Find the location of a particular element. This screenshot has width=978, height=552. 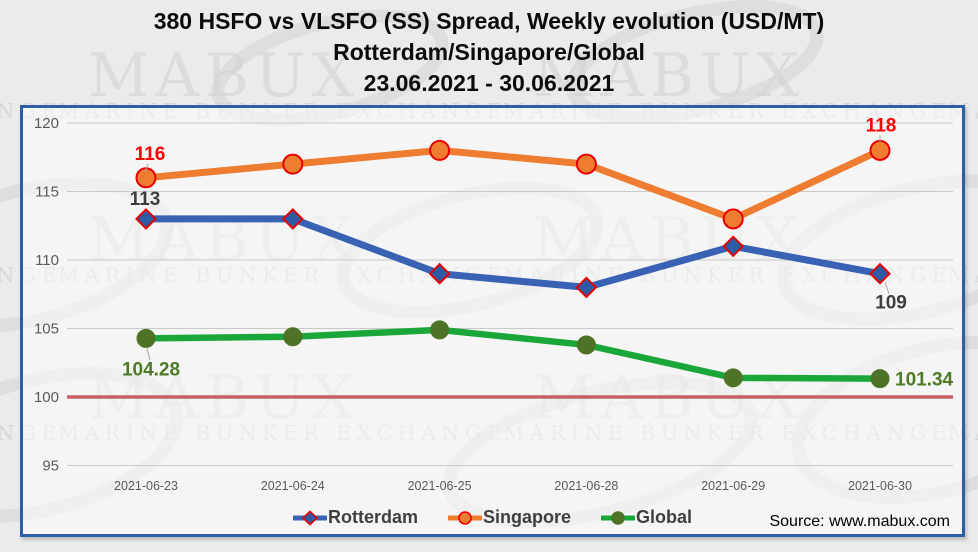

rotterdam-legend-marker-icon is located at coordinates (309, 517).